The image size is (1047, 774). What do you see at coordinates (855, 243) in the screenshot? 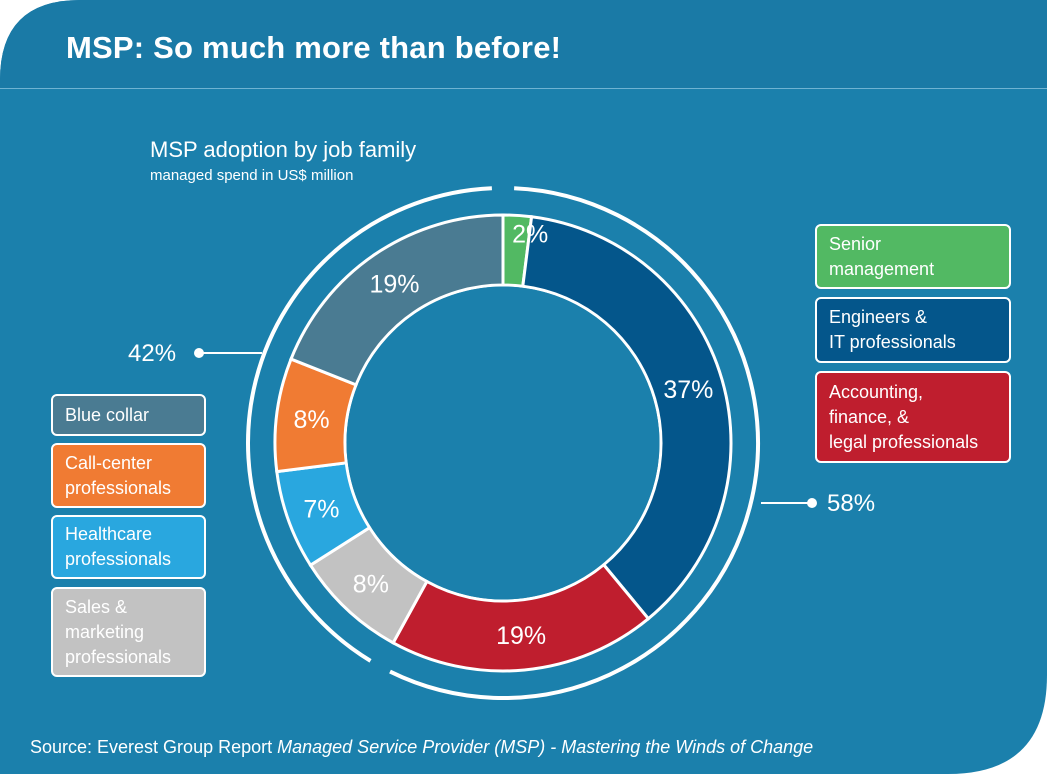
I see `legend-text: Senior` at bounding box center [855, 243].